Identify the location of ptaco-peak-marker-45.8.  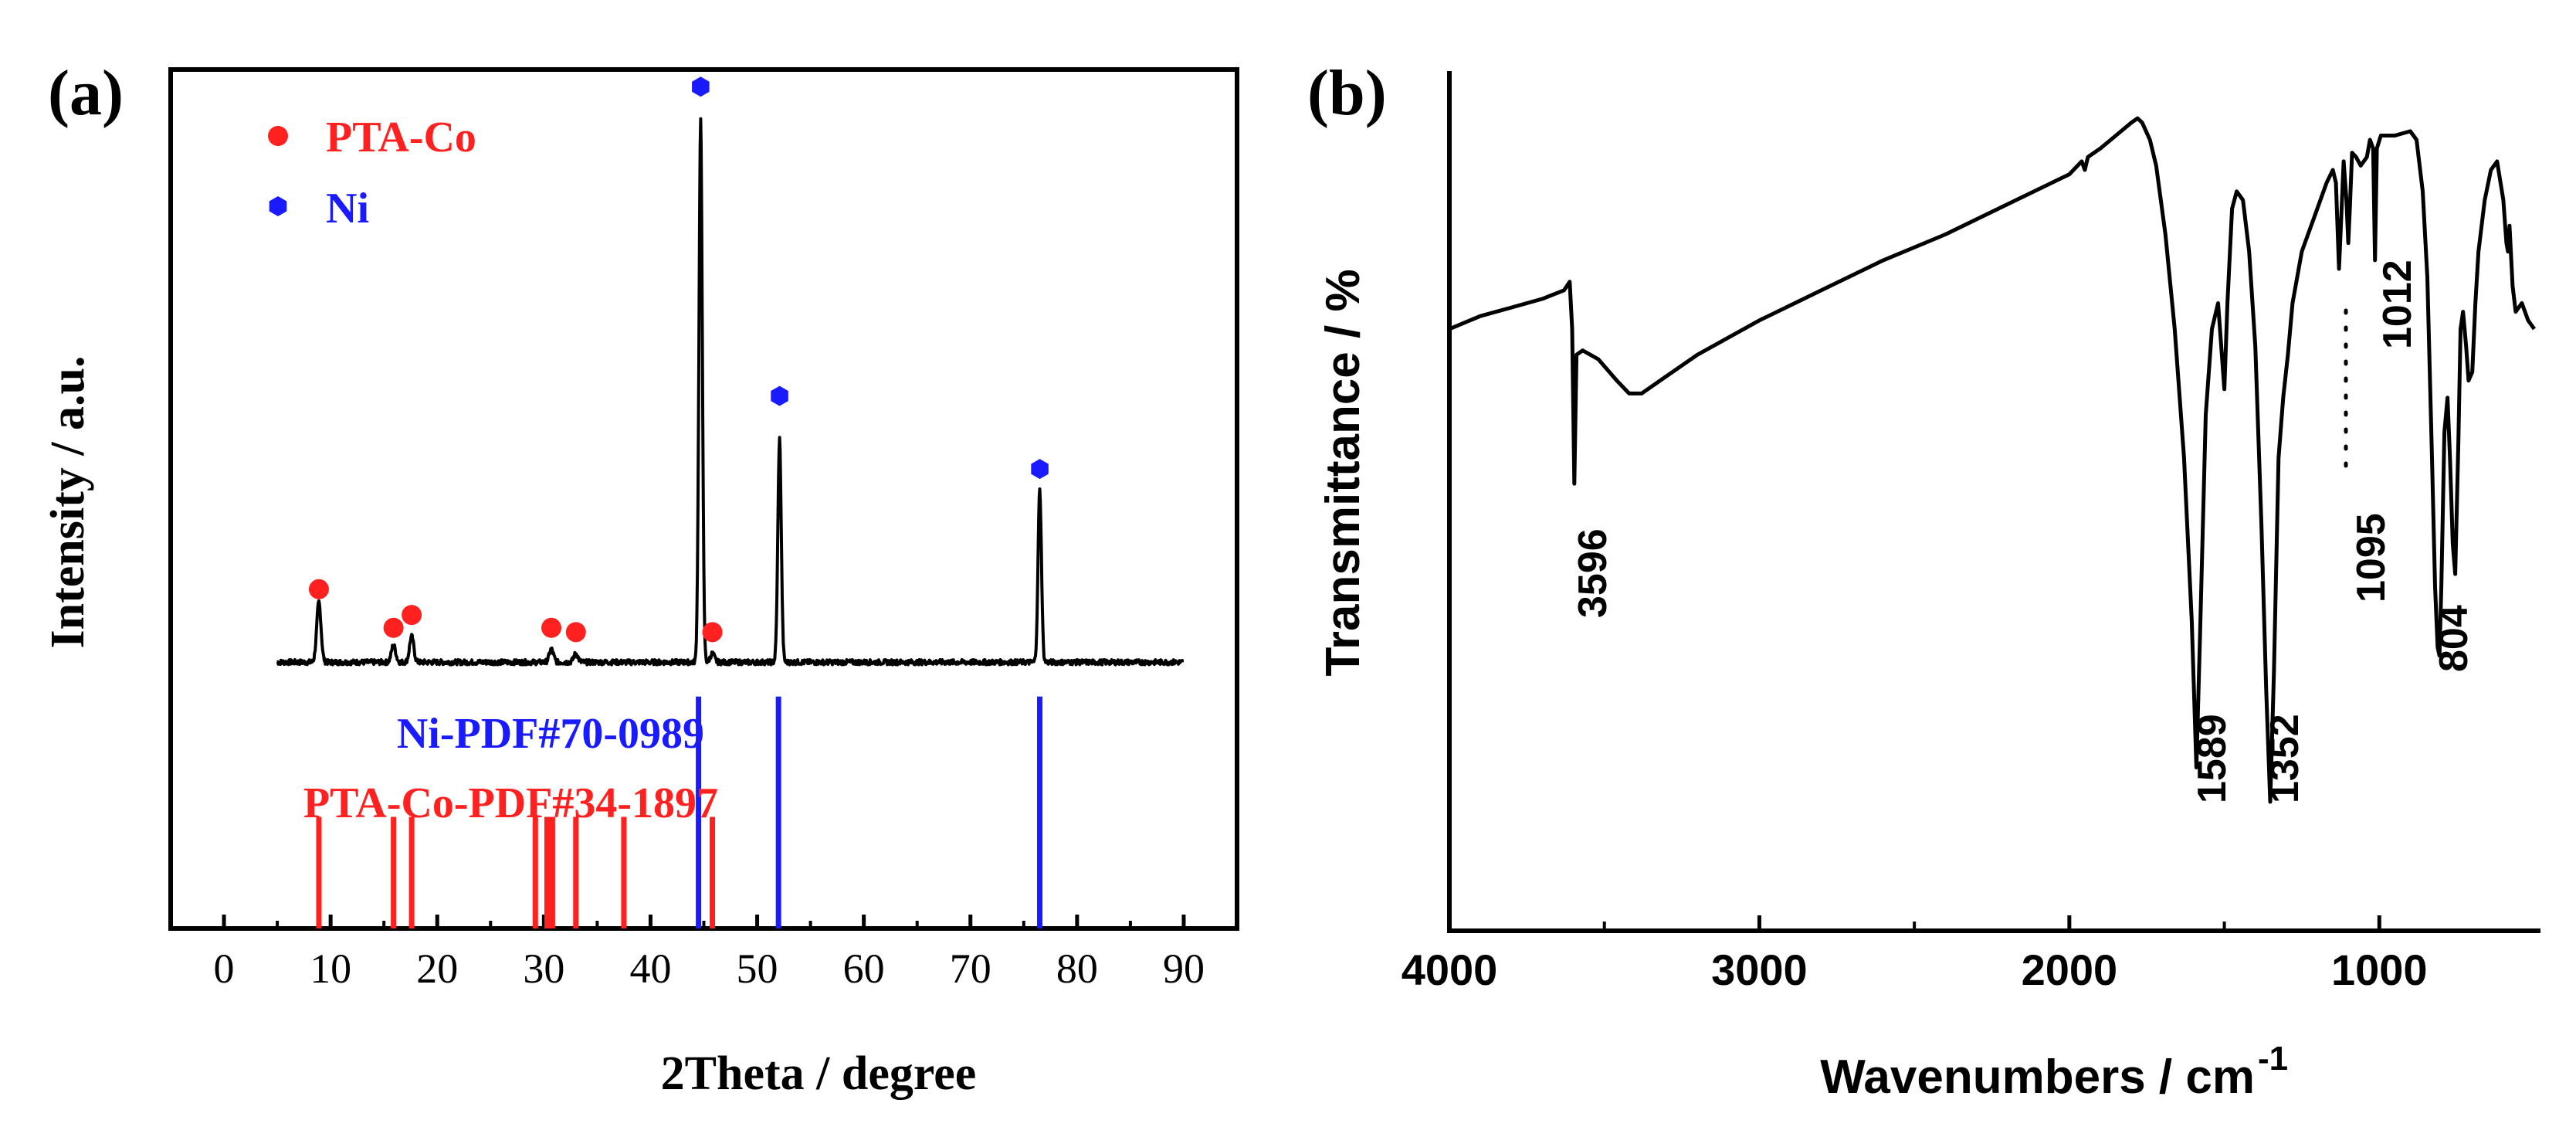
(712, 632).